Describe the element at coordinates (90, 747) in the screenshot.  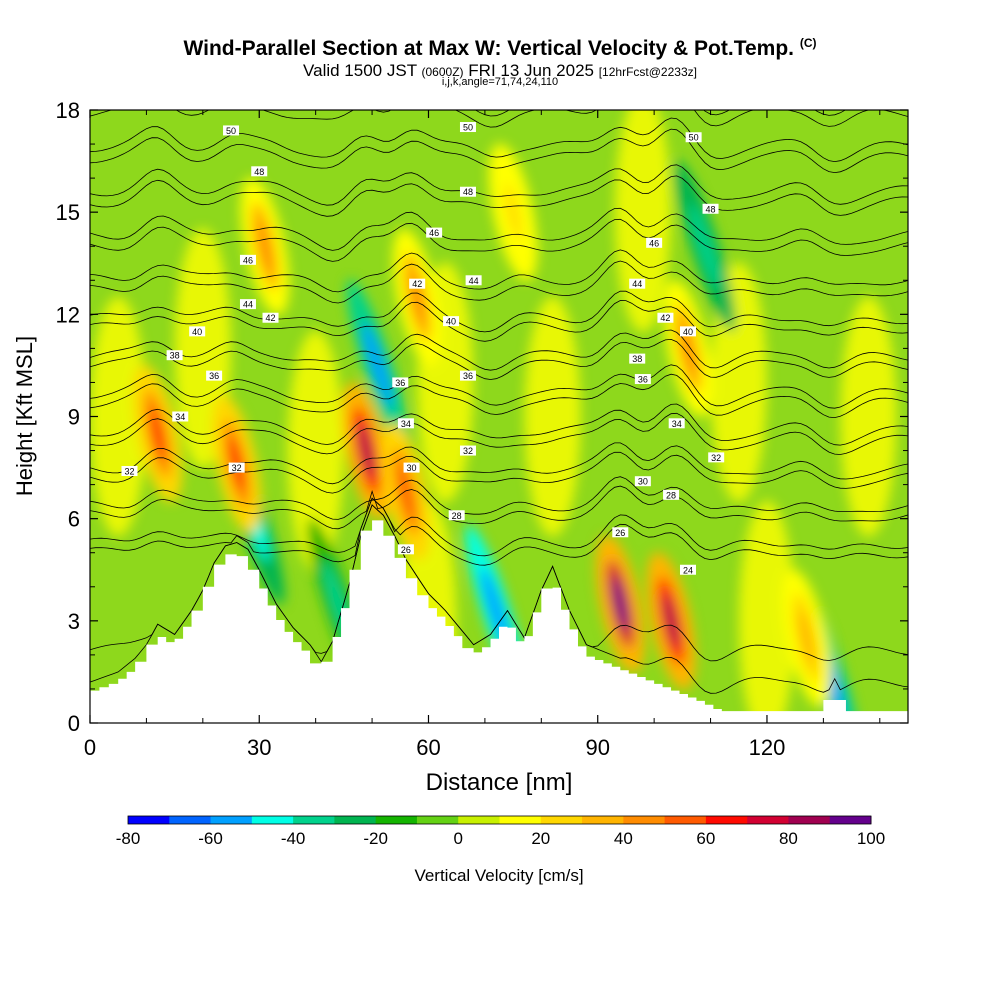
I see `x-tick-label: 0` at that location.